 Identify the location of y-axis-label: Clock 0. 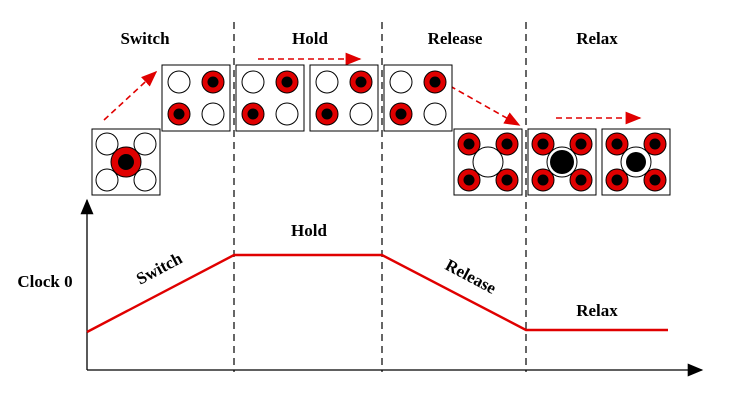
(44, 281).